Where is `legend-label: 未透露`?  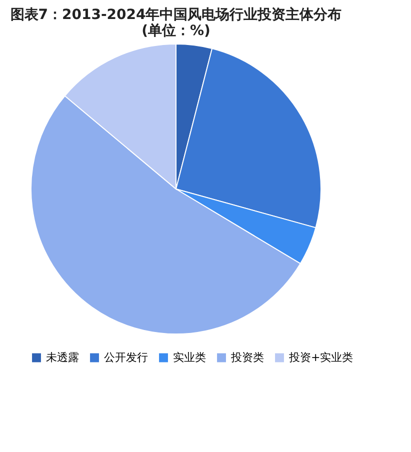
legend-label: 未透露 is located at coordinates (62, 357).